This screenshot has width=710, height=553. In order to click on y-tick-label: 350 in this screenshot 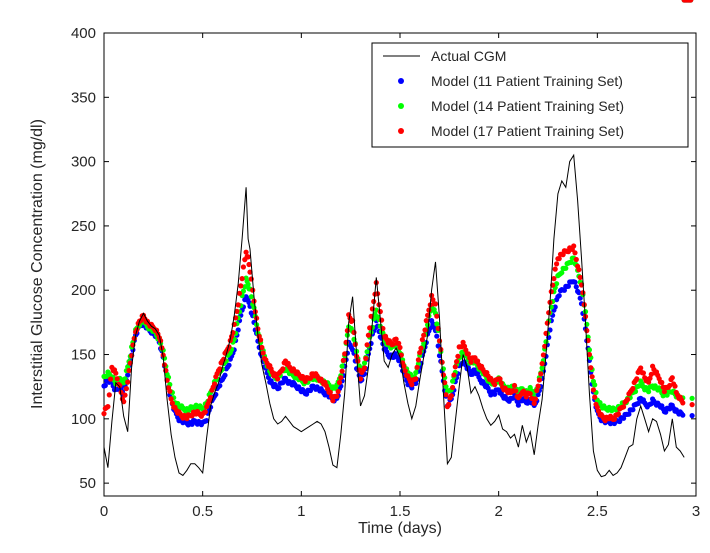, I will do `click(83, 97)`.